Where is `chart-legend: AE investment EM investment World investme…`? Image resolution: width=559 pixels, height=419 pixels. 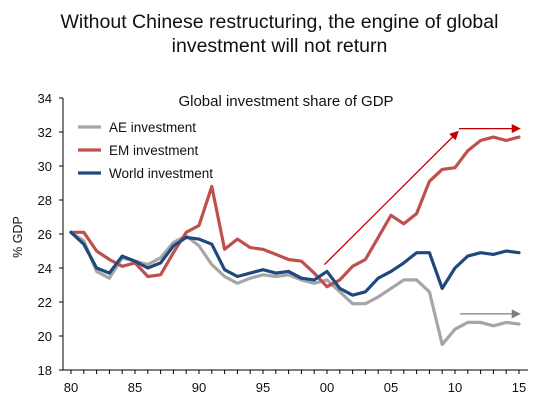 chart-legend: AE investment EM investment World investme… is located at coordinates (145, 150).